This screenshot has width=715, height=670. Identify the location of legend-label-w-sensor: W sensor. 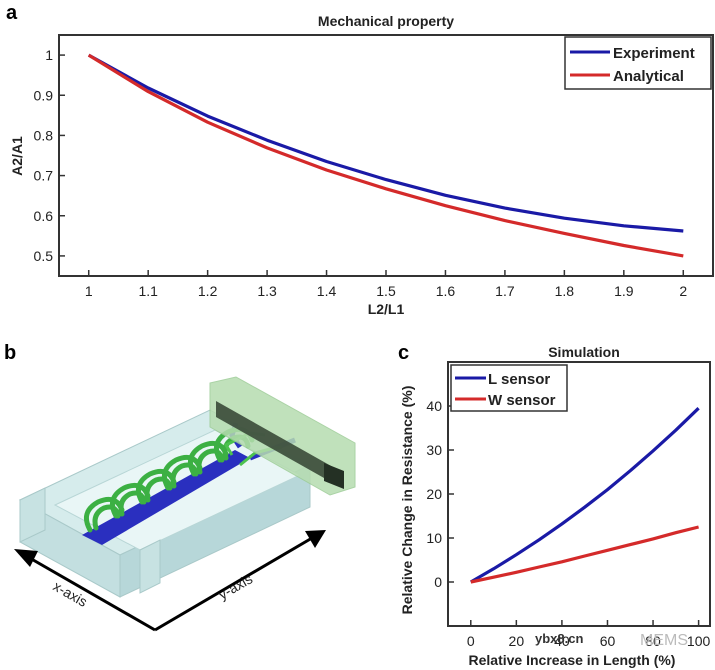
(522, 400).